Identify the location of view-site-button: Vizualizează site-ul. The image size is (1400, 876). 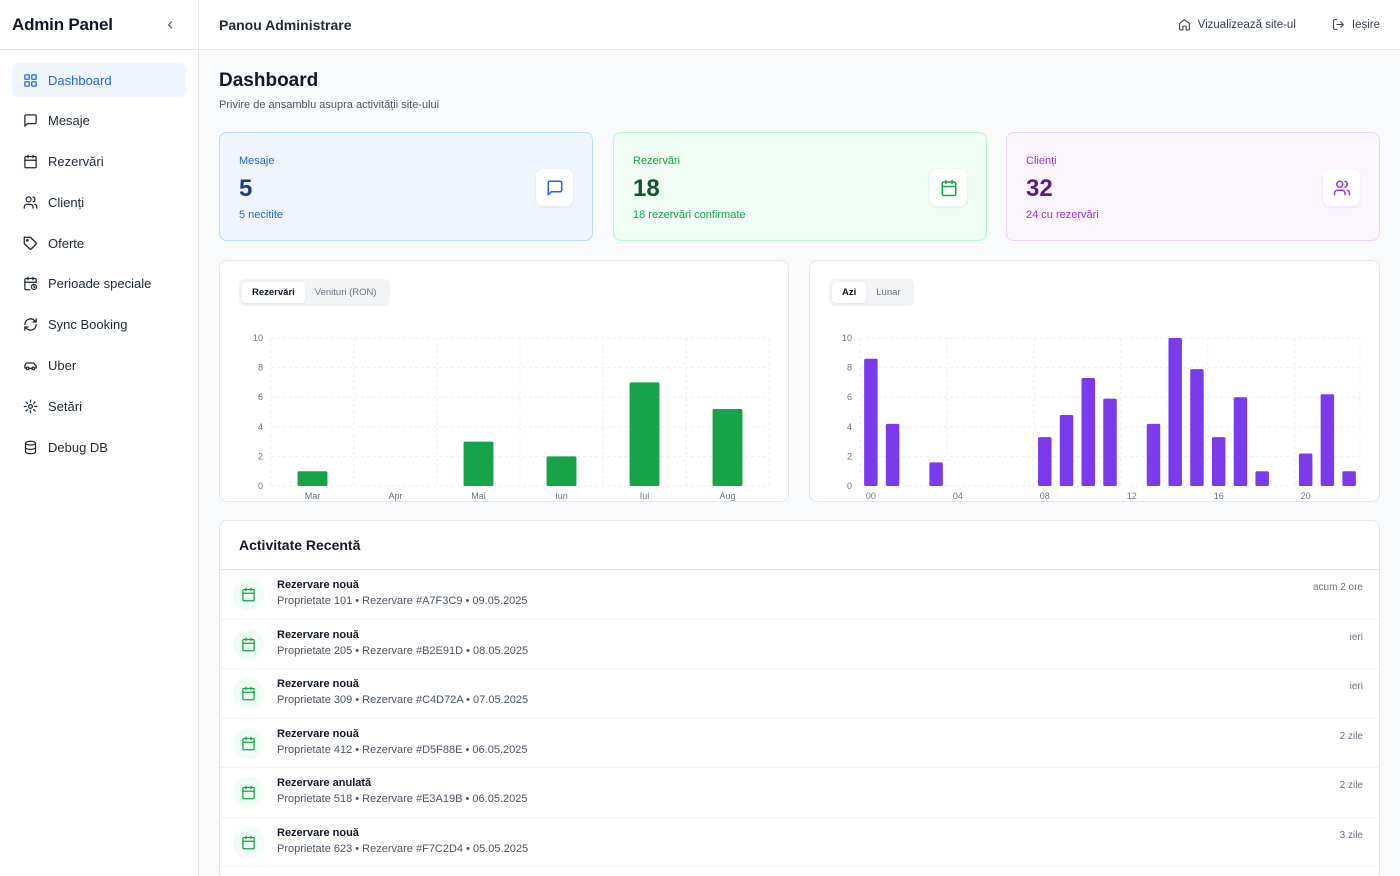
(1237, 24).